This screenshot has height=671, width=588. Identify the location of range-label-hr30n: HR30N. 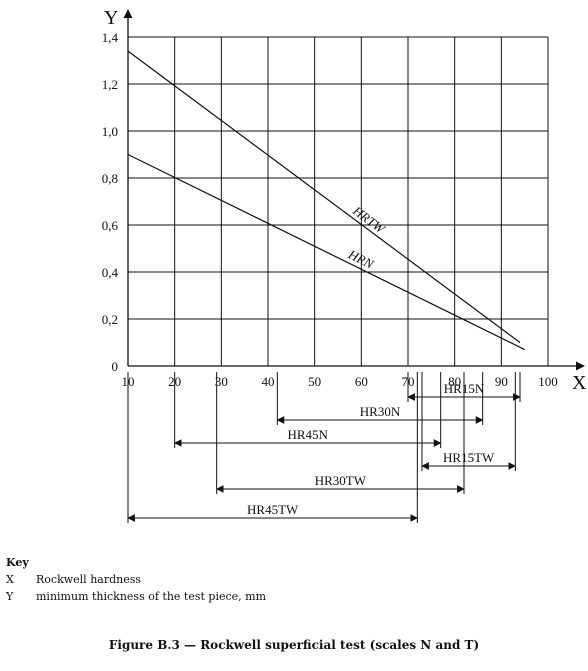
(380, 411).